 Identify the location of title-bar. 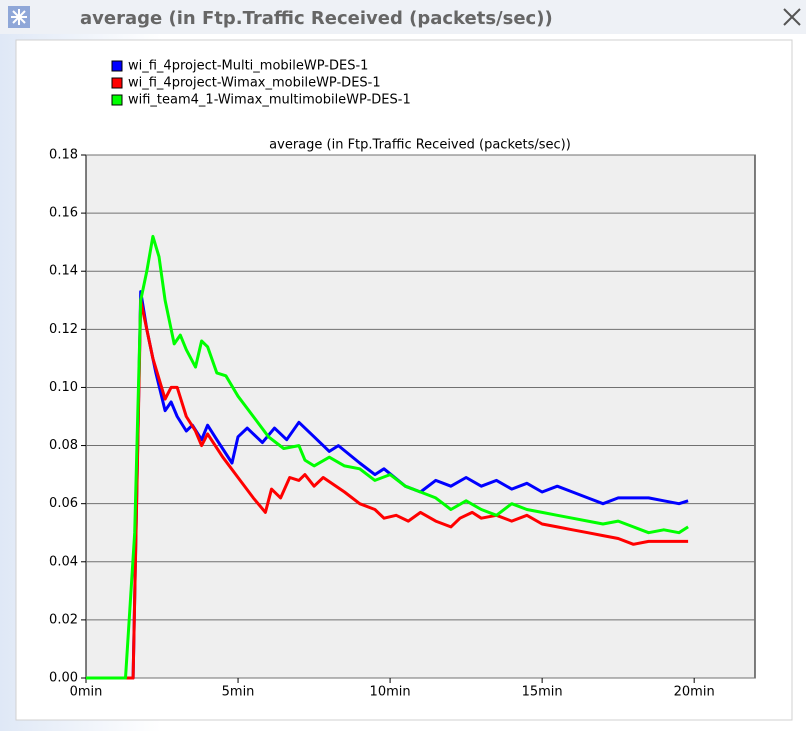
(403, 17).